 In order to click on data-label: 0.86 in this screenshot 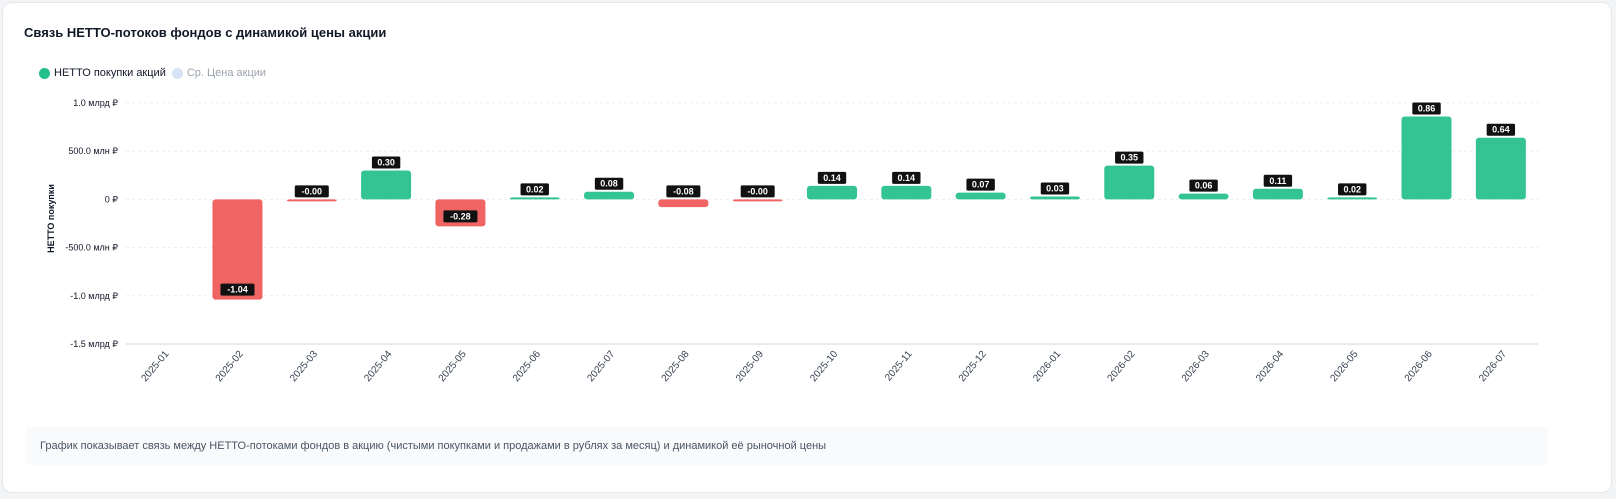, I will do `click(1427, 108)`.